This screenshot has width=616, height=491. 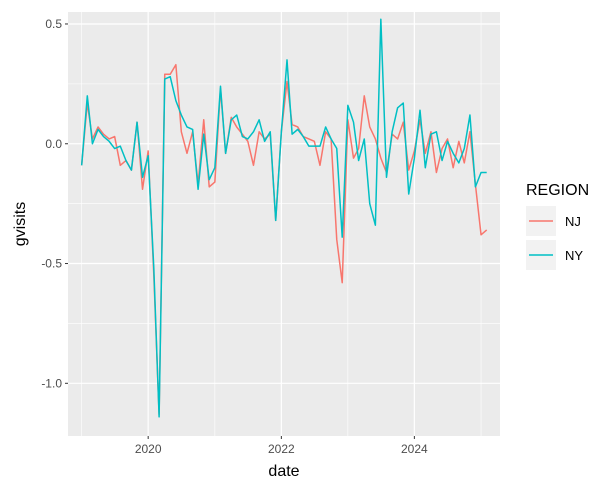 What do you see at coordinates (51, 264) in the screenshot?
I see `y-tick-label: -0.5` at bounding box center [51, 264].